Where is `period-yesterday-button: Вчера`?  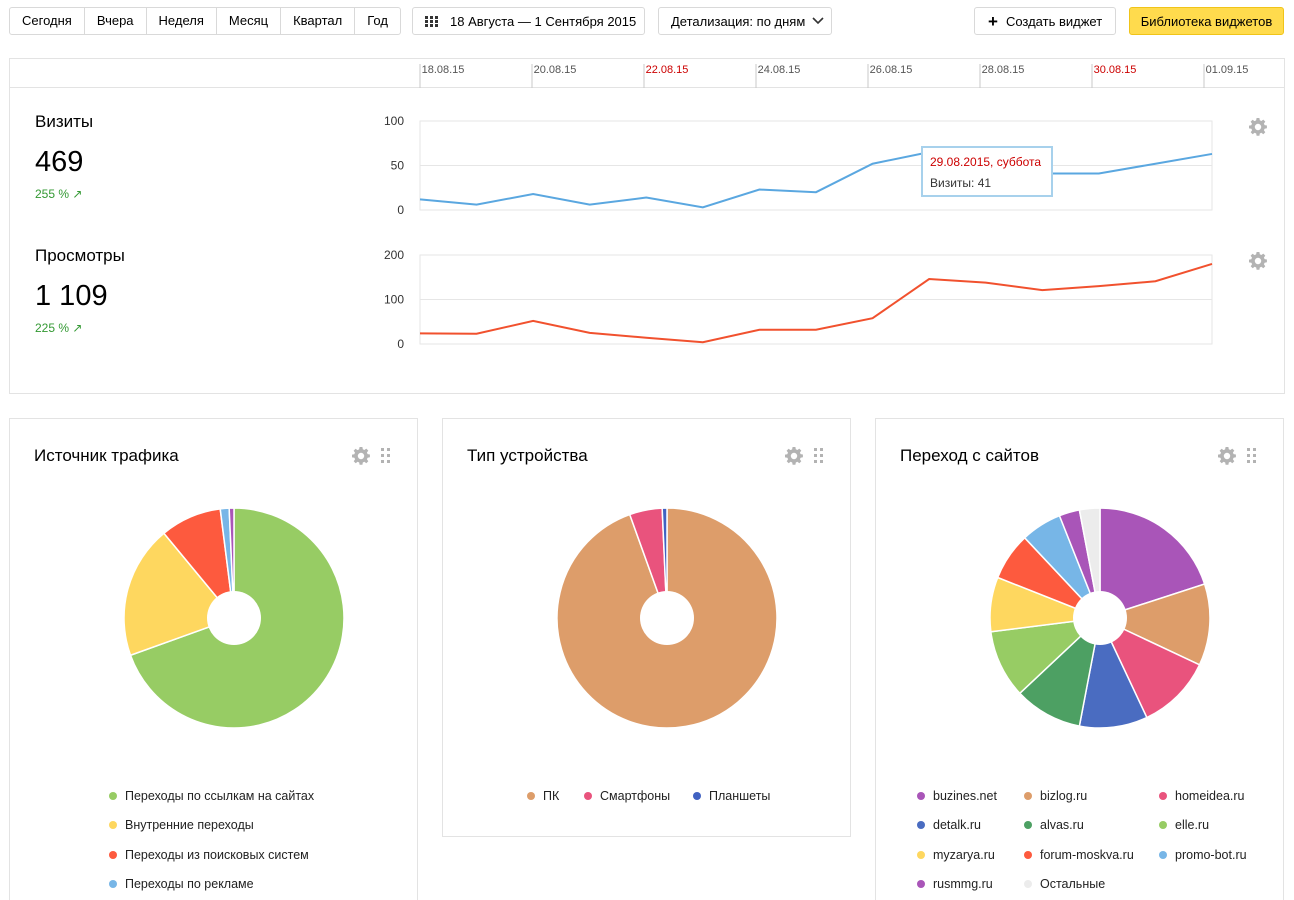
period-yesterday-button: Вчера is located at coordinates (116, 21).